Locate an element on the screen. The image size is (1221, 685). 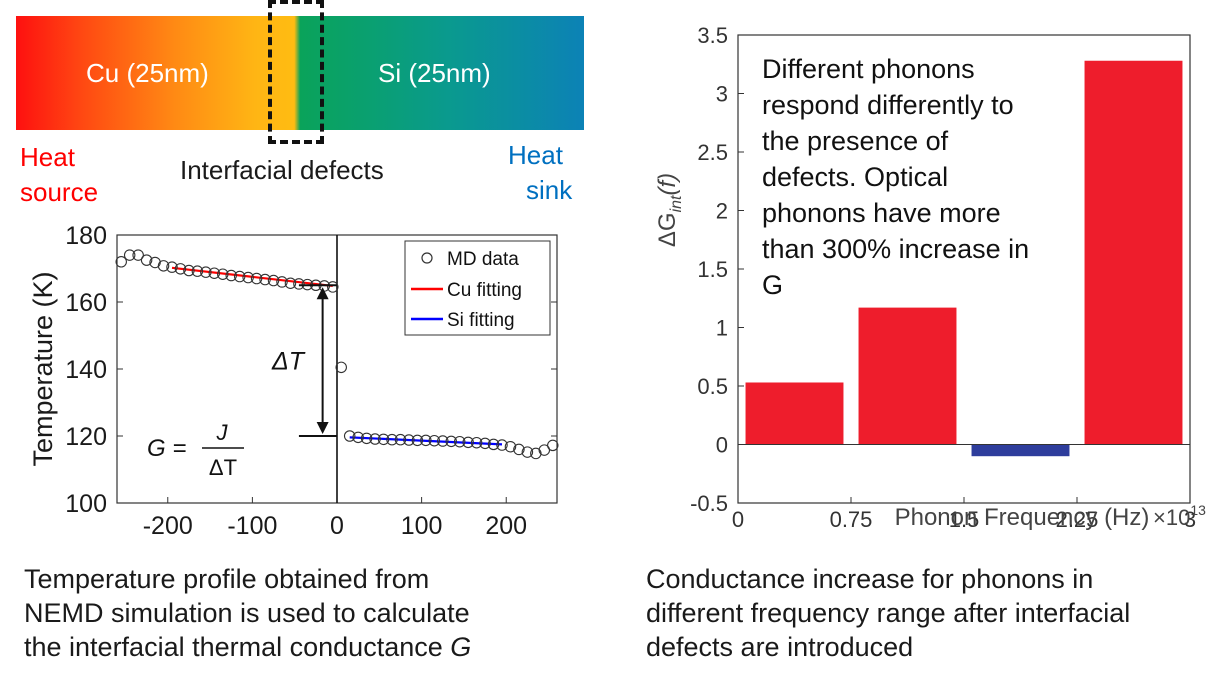
delta-t-arrowhead-up is located at coordinates (322, 293).